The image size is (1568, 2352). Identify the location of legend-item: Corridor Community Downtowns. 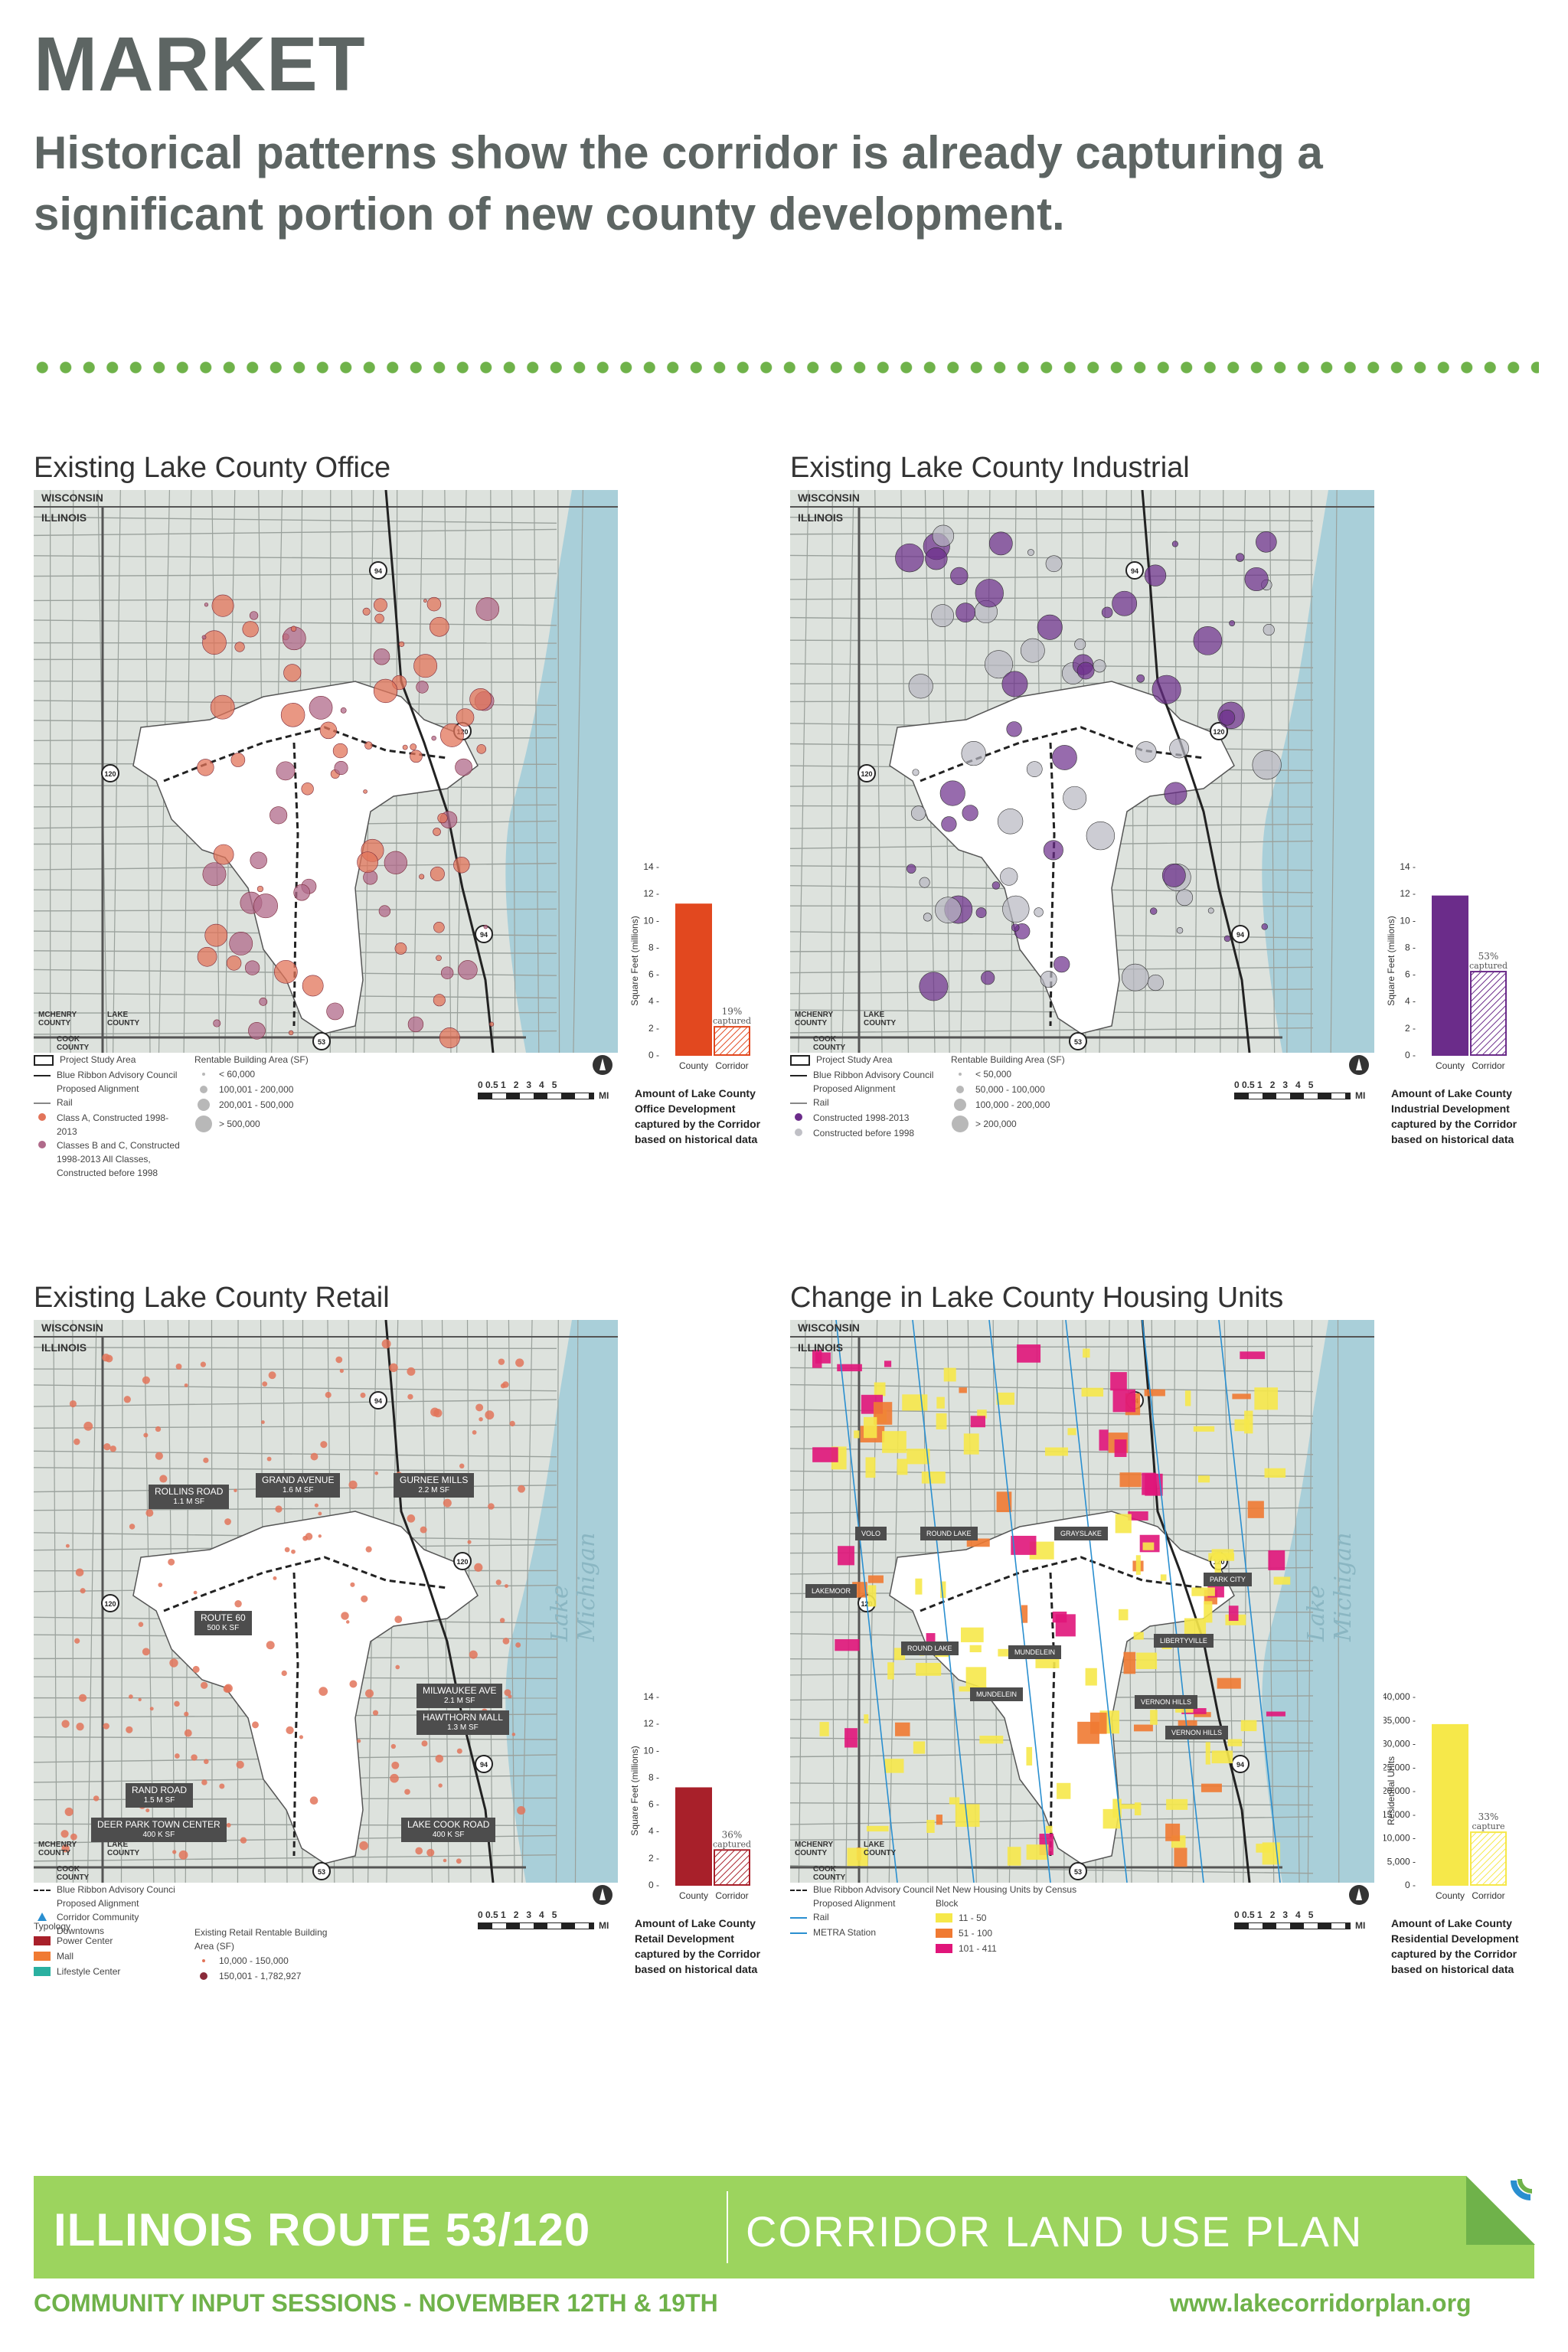
(110, 1924).